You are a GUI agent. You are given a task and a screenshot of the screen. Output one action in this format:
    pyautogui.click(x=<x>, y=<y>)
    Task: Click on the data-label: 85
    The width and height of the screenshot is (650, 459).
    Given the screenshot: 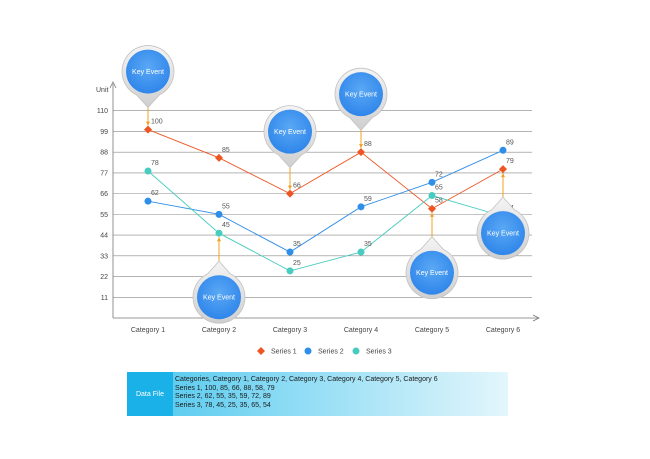 What is the action you would take?
    pyautogui.click(x=226, y=150)
    